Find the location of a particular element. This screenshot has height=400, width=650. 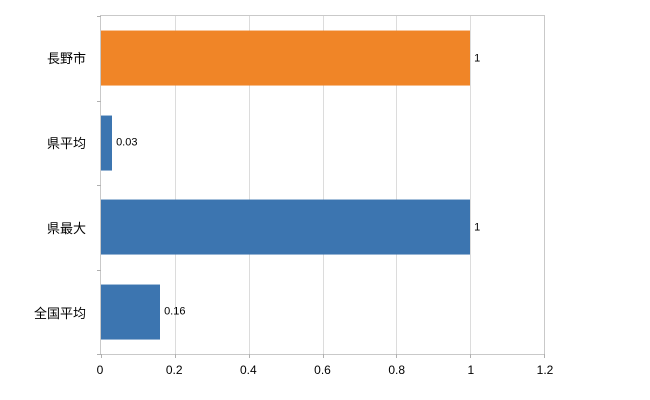

bar-prefecture-average: 0.03 is located at coordinates (119, 143).